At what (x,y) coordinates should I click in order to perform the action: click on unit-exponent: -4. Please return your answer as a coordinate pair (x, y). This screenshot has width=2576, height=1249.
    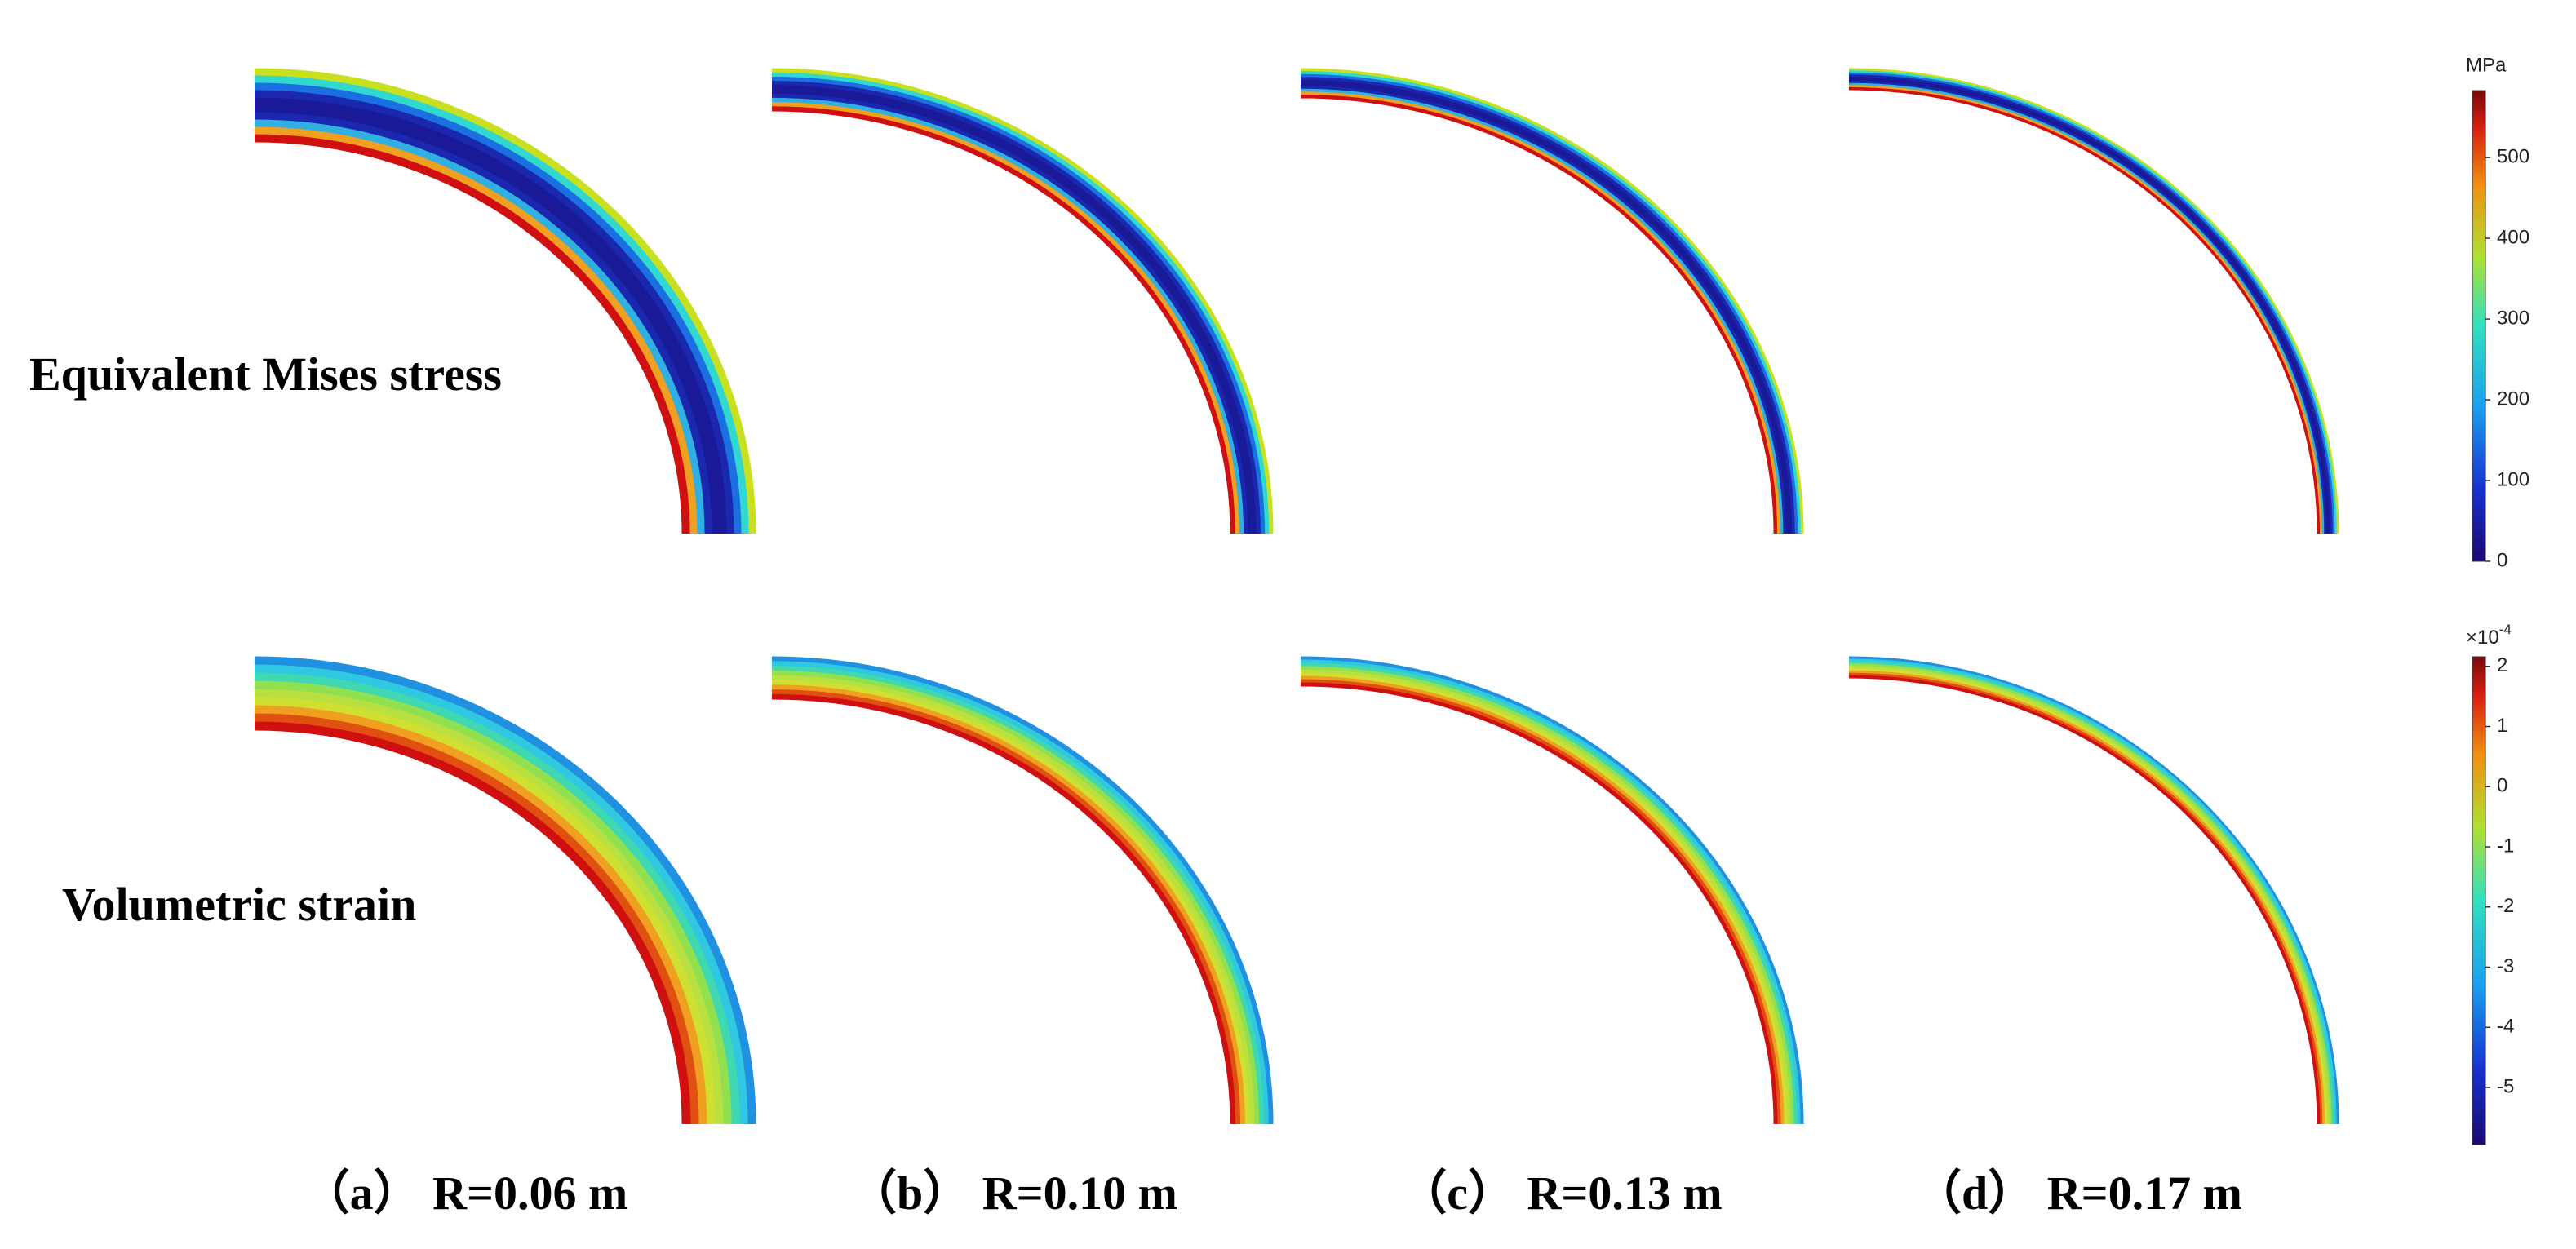
    Looking at the image, I should click on (2505, 629).